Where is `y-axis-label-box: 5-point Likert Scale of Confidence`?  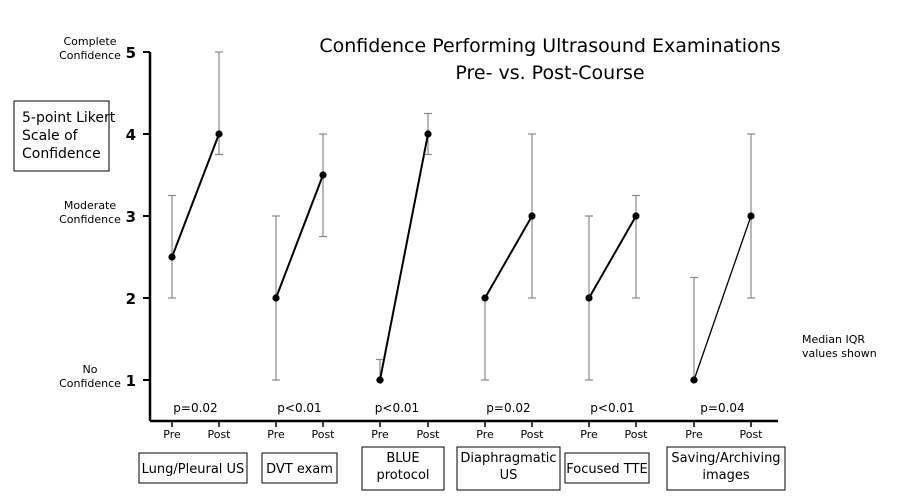 y-axis-label-box: 5-point Likert Scale of Confidence is located at coordinates (64, 136).